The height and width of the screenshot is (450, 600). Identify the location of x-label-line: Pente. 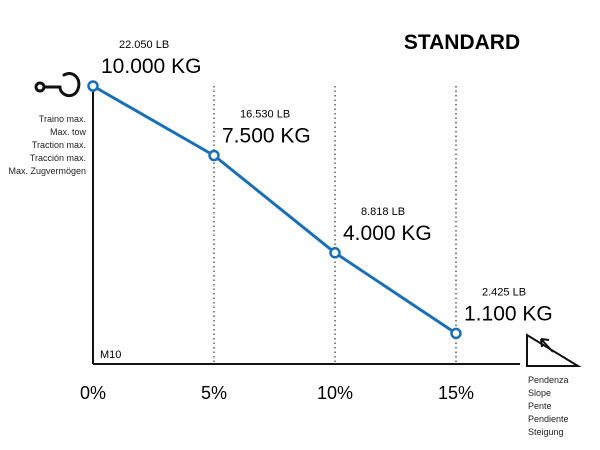
(540, 406).